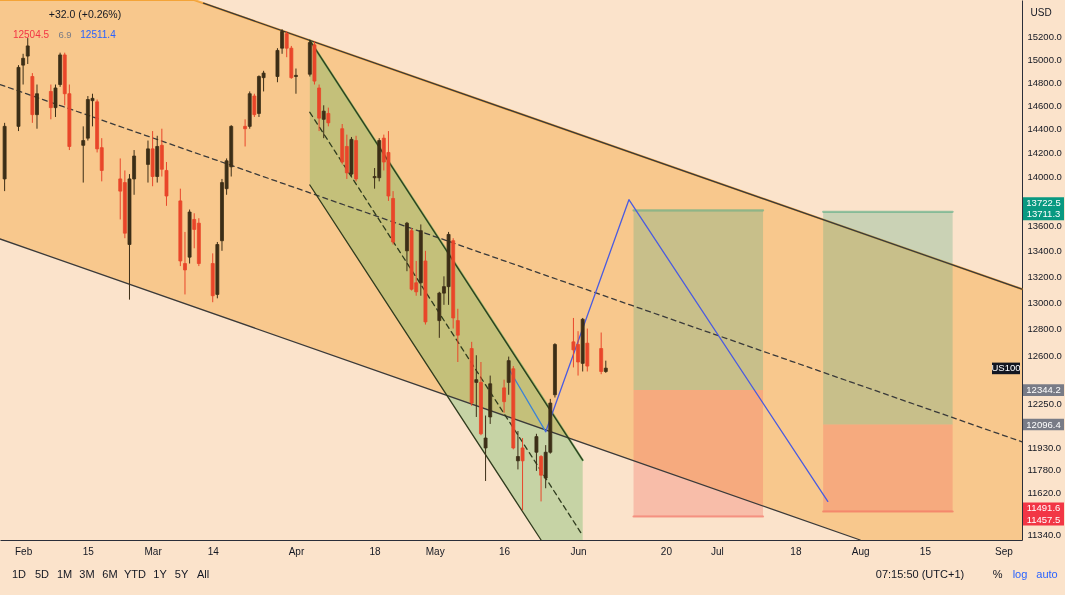 The width and height of the screenshot is (1065, 595). I want to click on text: All, so click(203, 574).